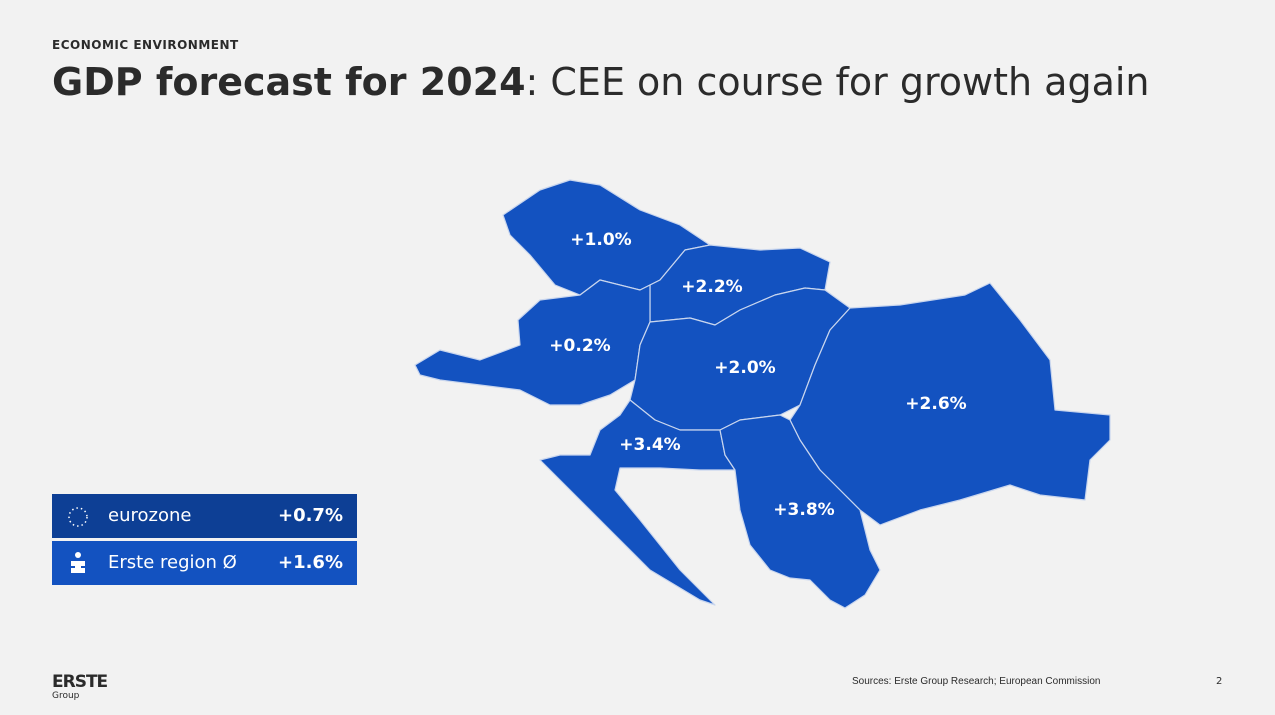 This screenshot has height=715, width=1275. I want to click on serbia, so click(800, 511).